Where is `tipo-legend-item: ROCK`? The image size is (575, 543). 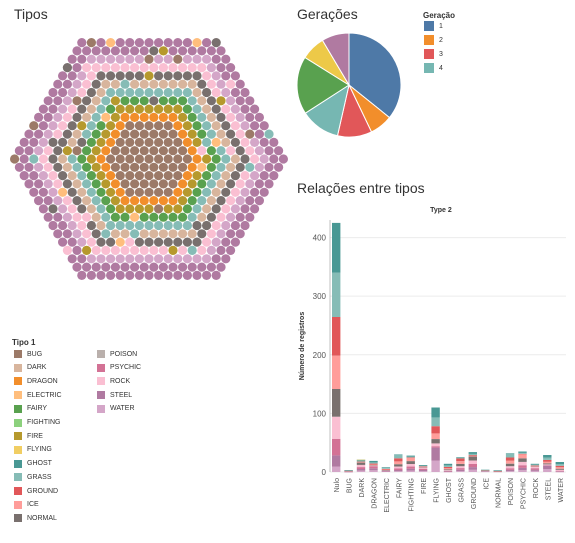
tipo-legend-item: ROCK is located at coordinates (113, 381).